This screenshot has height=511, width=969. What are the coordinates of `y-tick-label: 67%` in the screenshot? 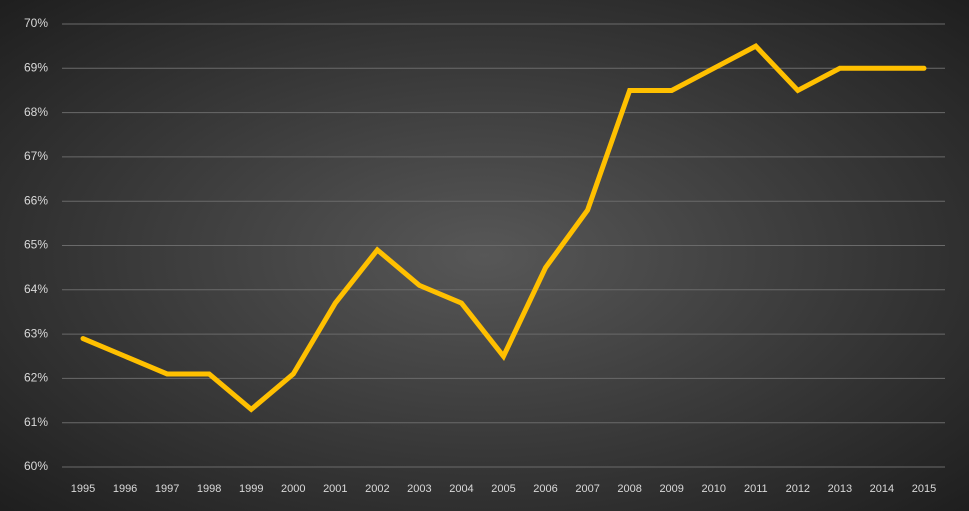 It's located at (36, 156).